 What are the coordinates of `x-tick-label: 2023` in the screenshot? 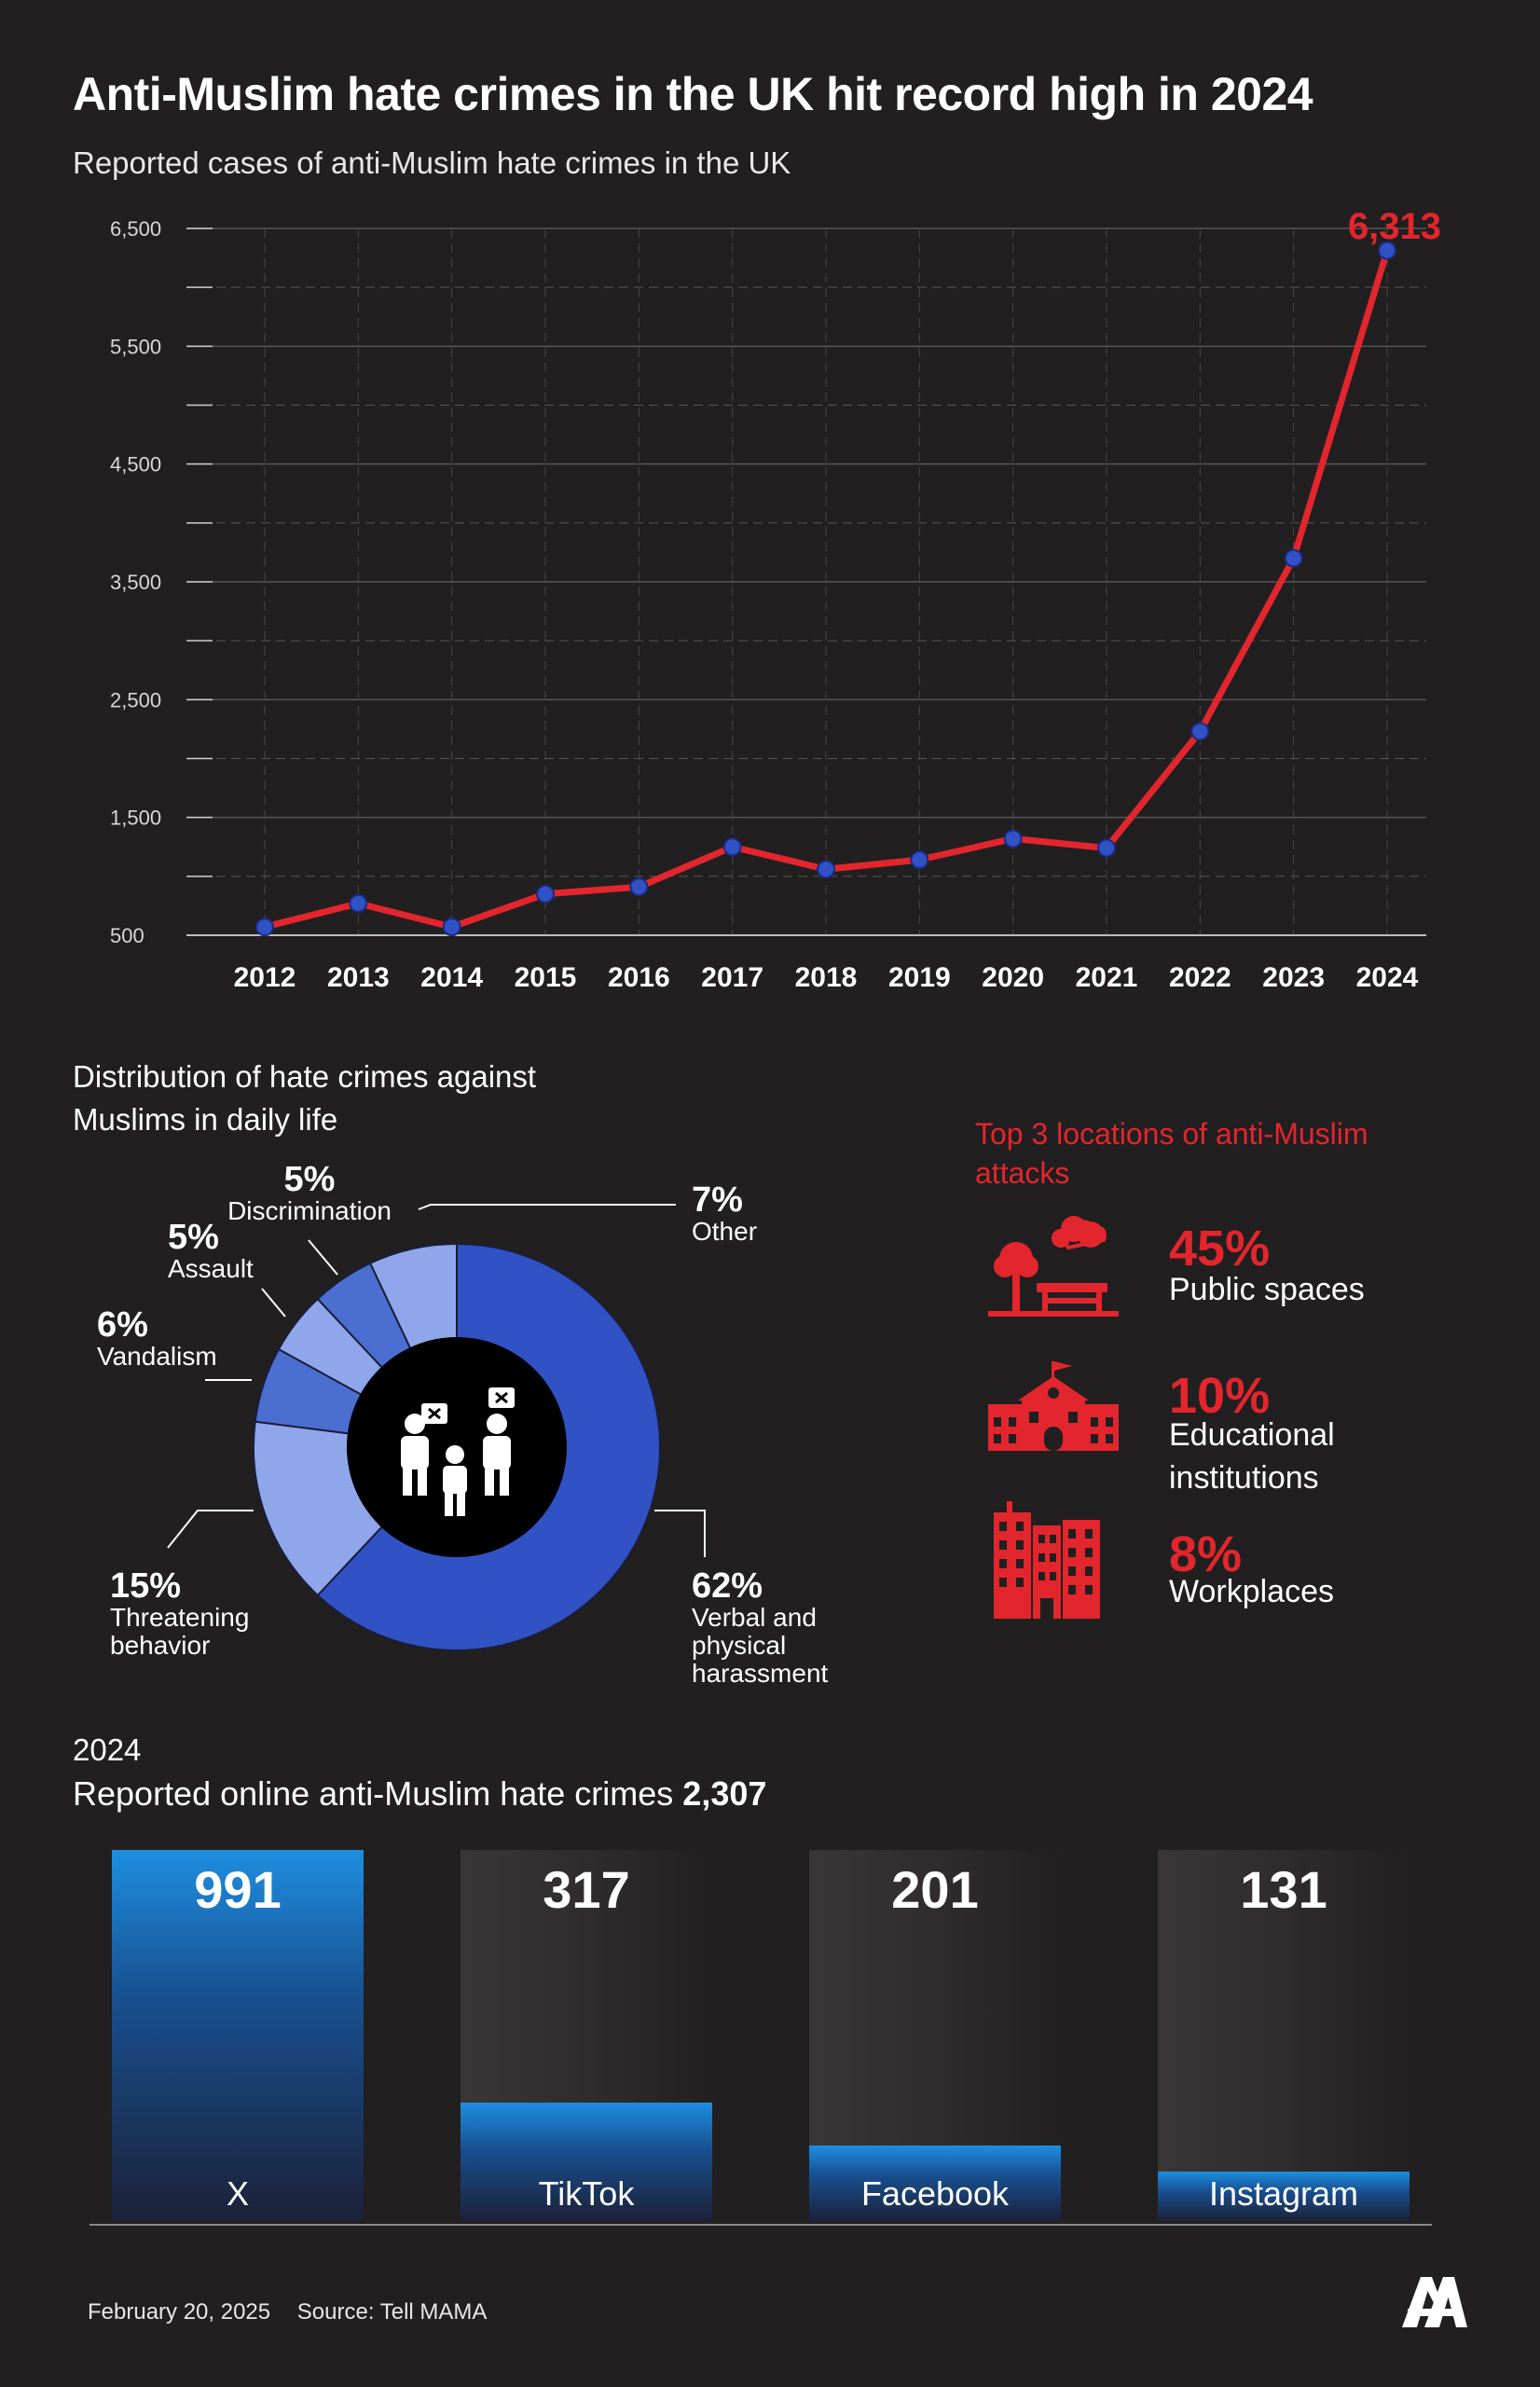 It's located at (1293, 977).